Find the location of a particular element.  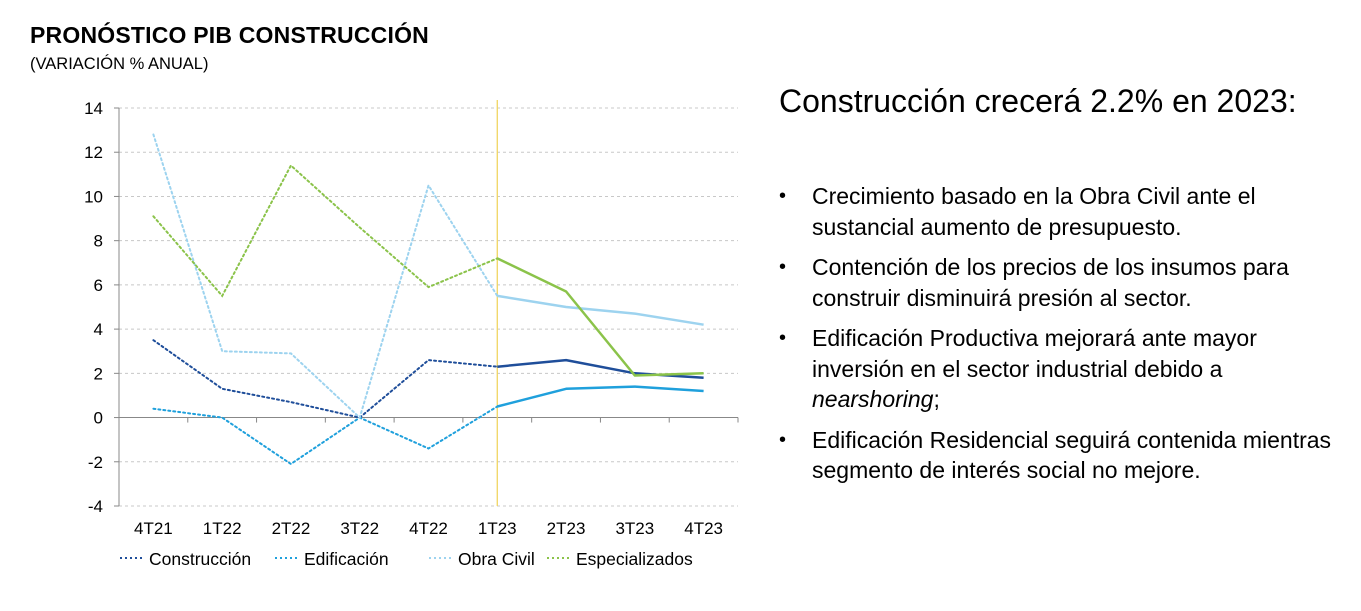

x-tick-label: 4T23 is located at coordinates (703, 528).